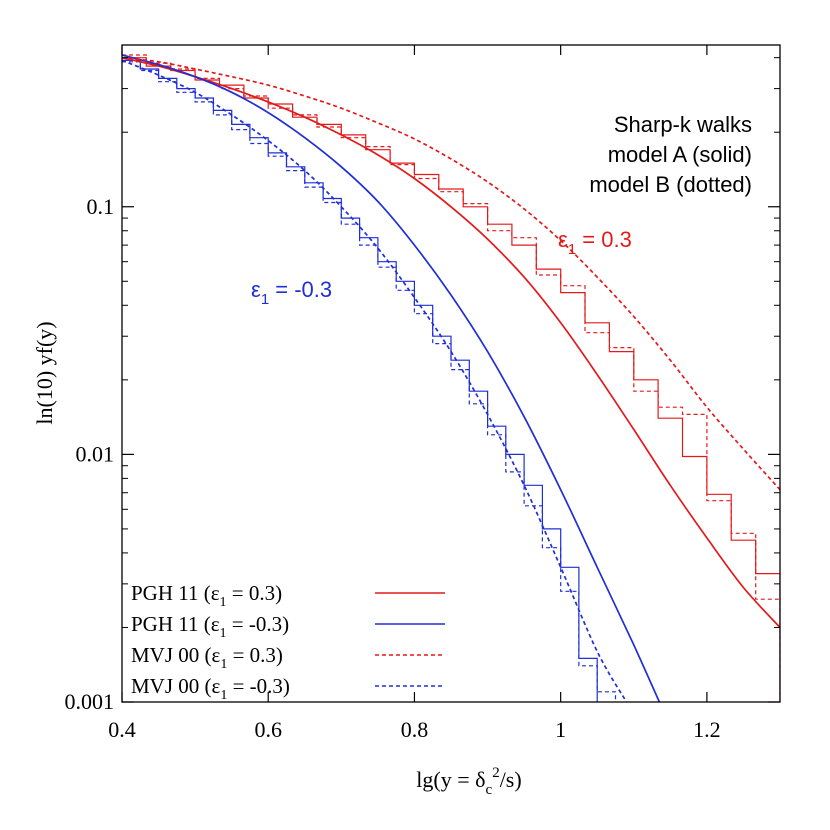  I want to click on x-tick-label: 0.8, so click(415, 729).